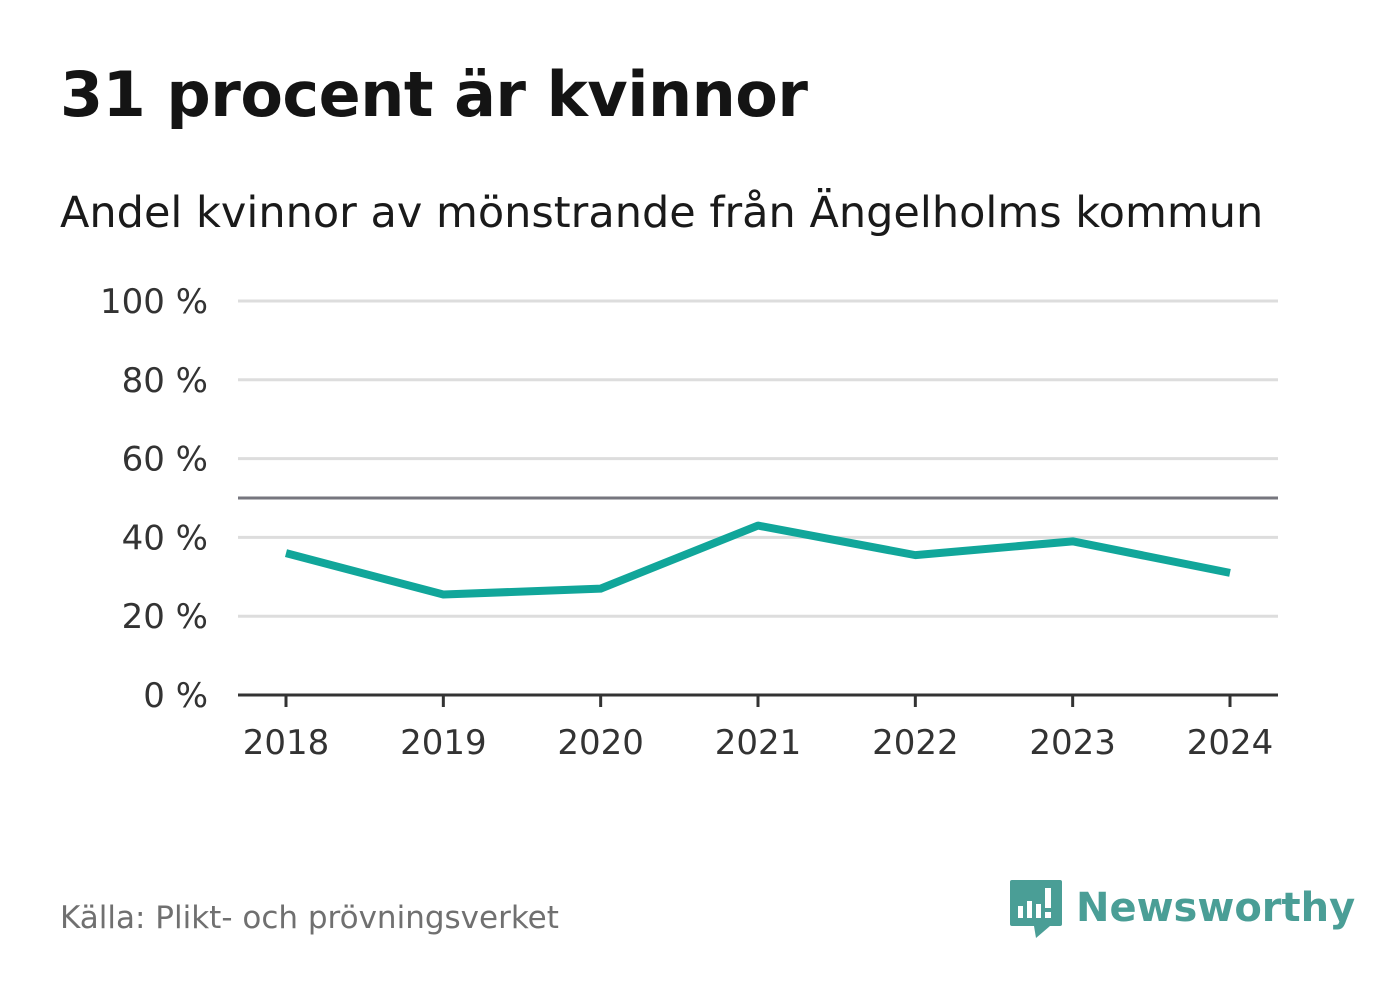  Describe the element at coordinates (286, 743) in the screenshot. I see `x-tick-label: 2018` at that location.